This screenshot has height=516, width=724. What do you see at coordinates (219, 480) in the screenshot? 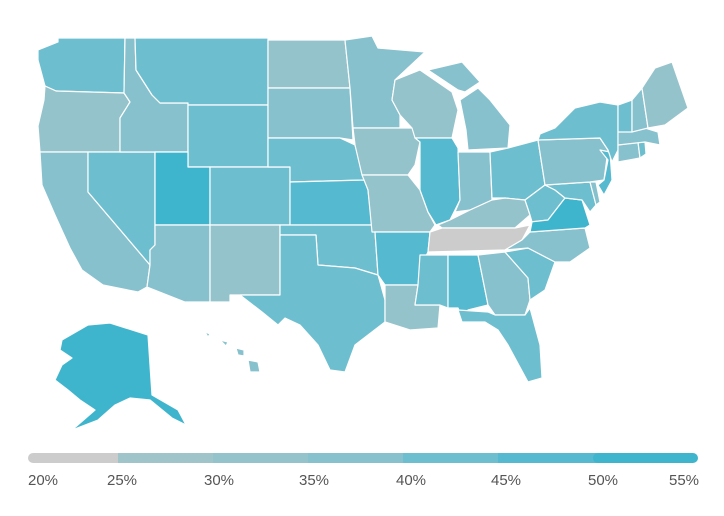
I see `legend-tick-30: 30%` at bounding box center [219, 480].